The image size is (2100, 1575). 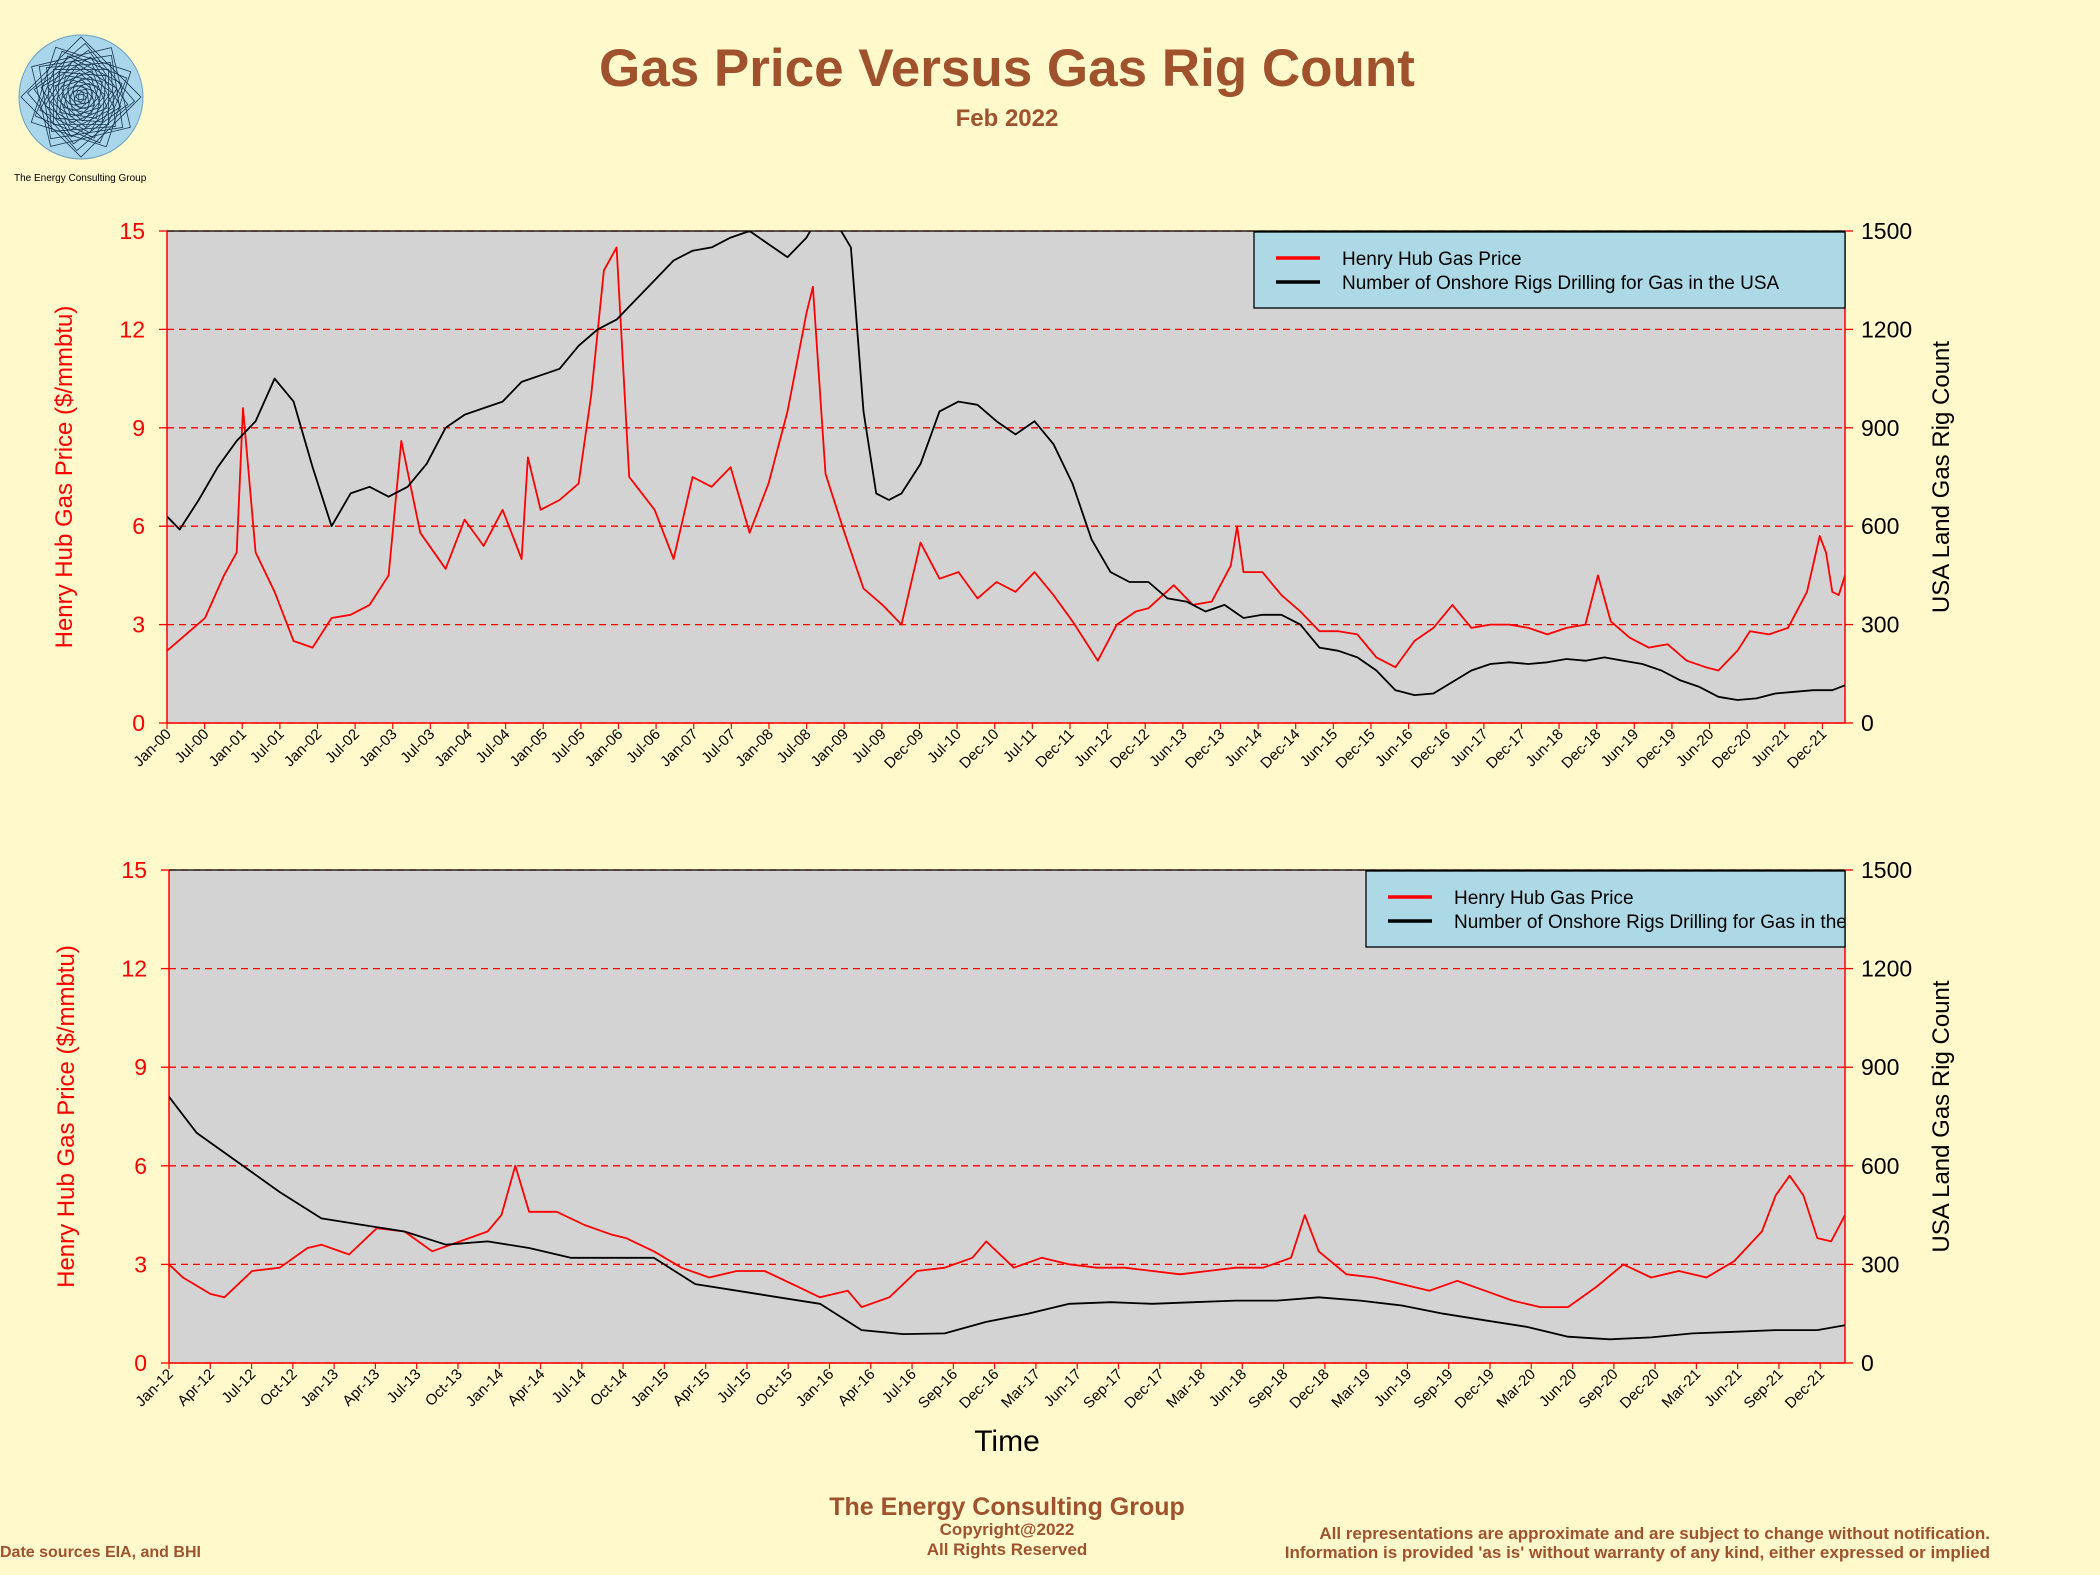 I want to click on x-tick-label: Apr-12, so click(x=196, y=1388).